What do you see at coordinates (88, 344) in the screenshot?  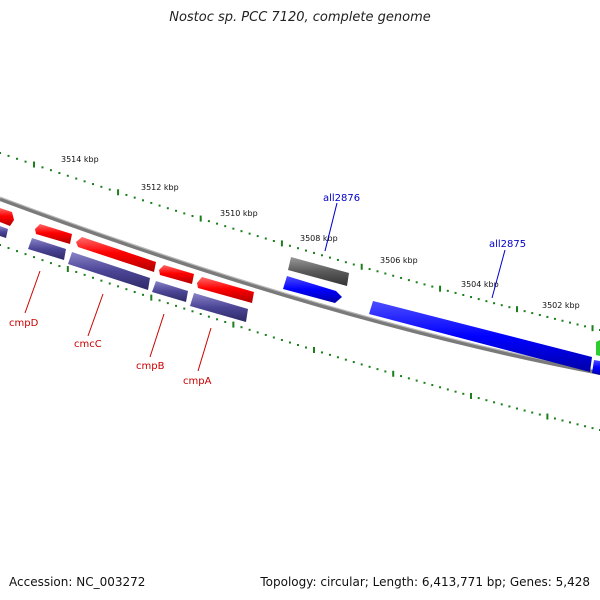 I see `gene-label-cmcc: cmcC` at bounding box center [88, 344].